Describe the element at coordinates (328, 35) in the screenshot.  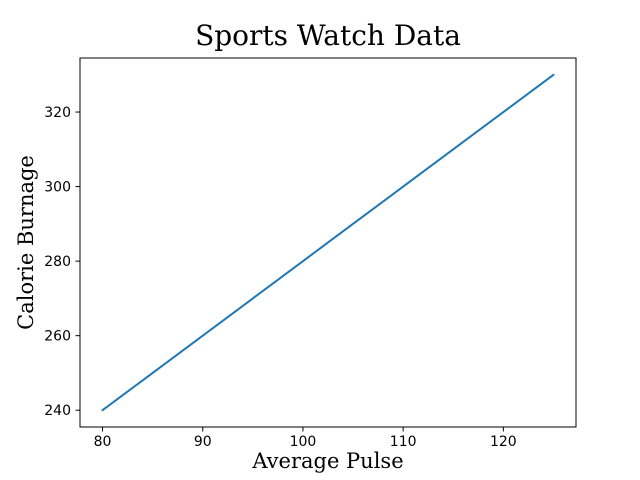
I see `chart-title: Sports Watch Data` at that location.